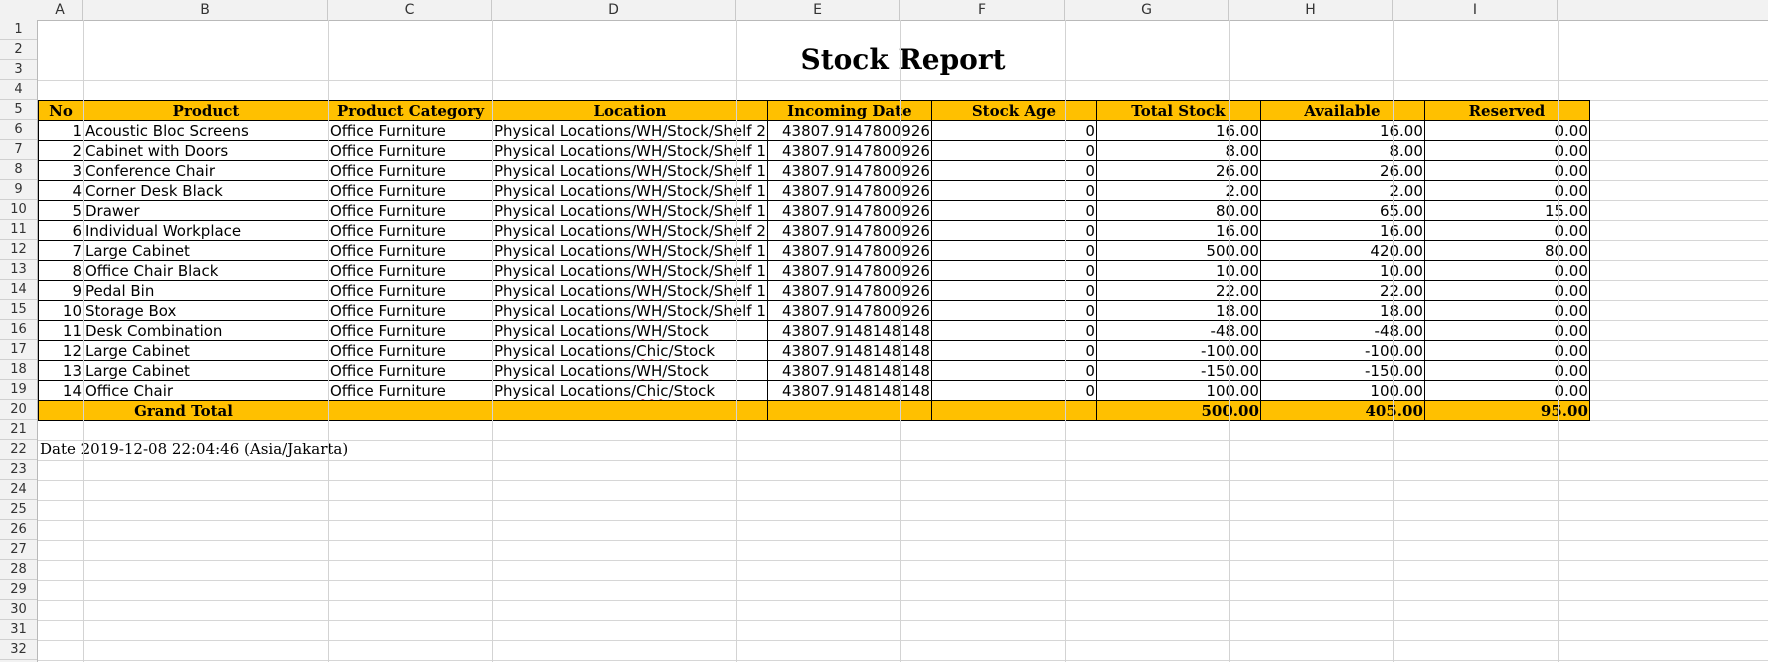 The width and height of the screenshot is (1784, 662). What do you see at coordinates (18, 330) in the screenshot?
I see `row-header-16: 16` at bounding box center [18, 330].